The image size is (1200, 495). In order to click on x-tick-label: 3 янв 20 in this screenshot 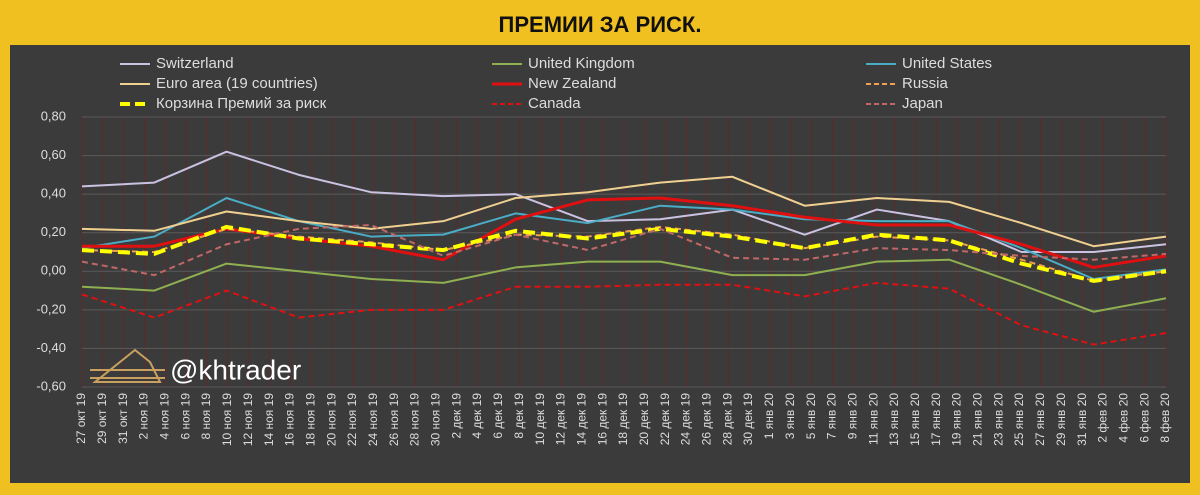, I will do `click(790, 416)`.